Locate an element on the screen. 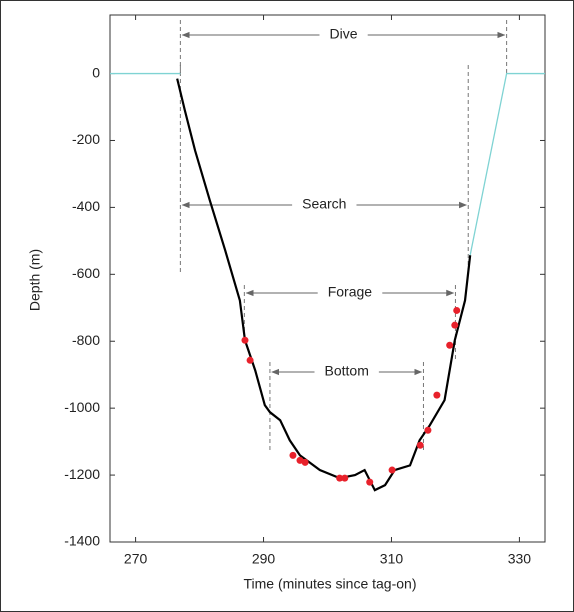 Image resolution: width=574 pixels, height=612 pixels. annotation-label: Forage is located at coordinates (350, 292).